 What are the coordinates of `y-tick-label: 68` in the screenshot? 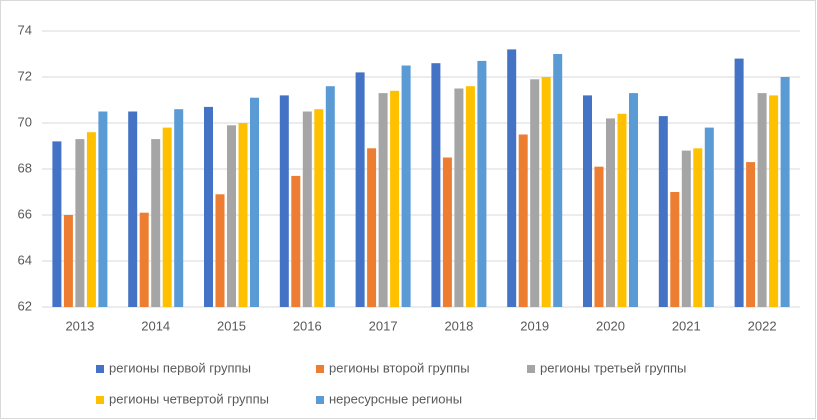 It's located at (25, 167).